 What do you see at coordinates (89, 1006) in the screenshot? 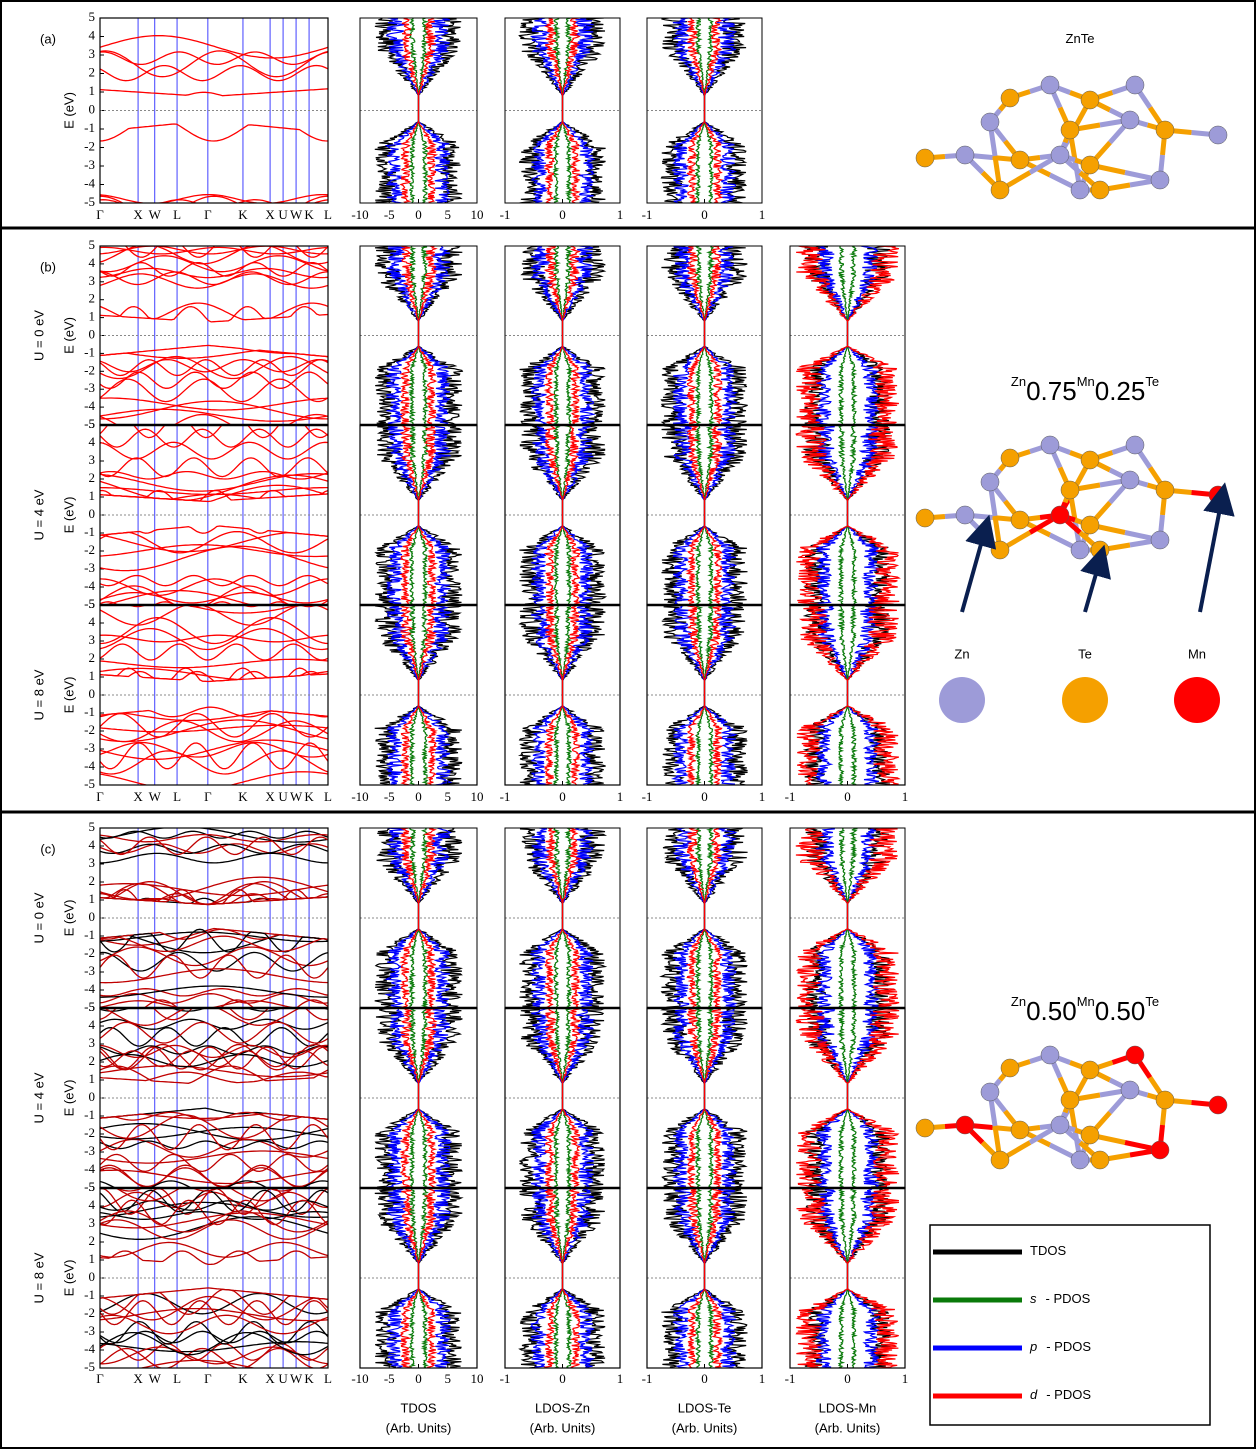
I see `y-tick-label: -5` at bounding box center [89, 1006].